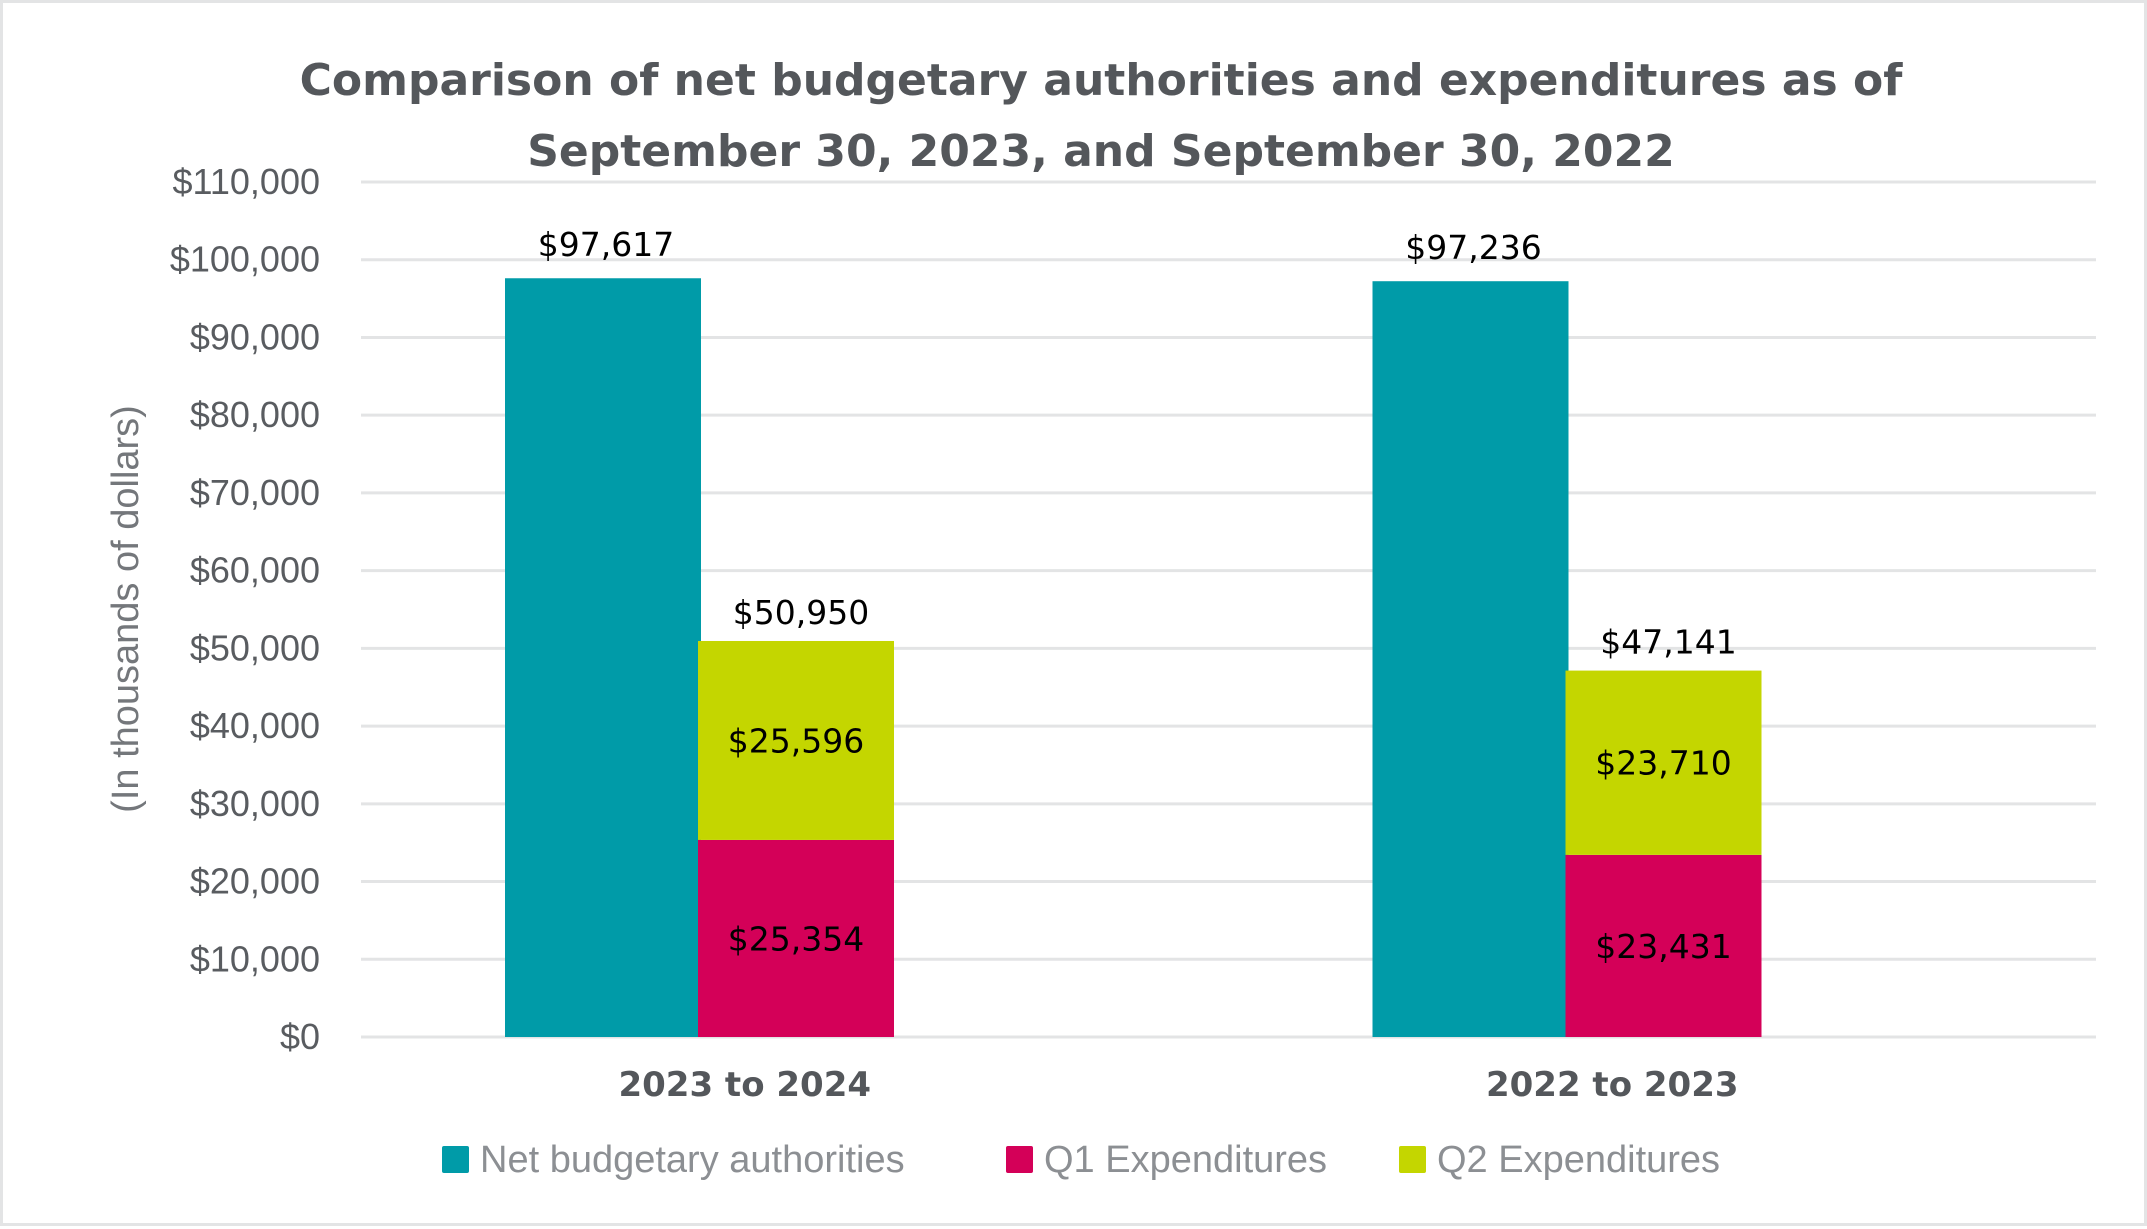 The width and height of the screenshot is (2147, 1229). What do you see at coordinates (1578, 1160) in the screenshot?
I see `legend-label: Q2 Expenditures` at bounding box center [1578, 1160].